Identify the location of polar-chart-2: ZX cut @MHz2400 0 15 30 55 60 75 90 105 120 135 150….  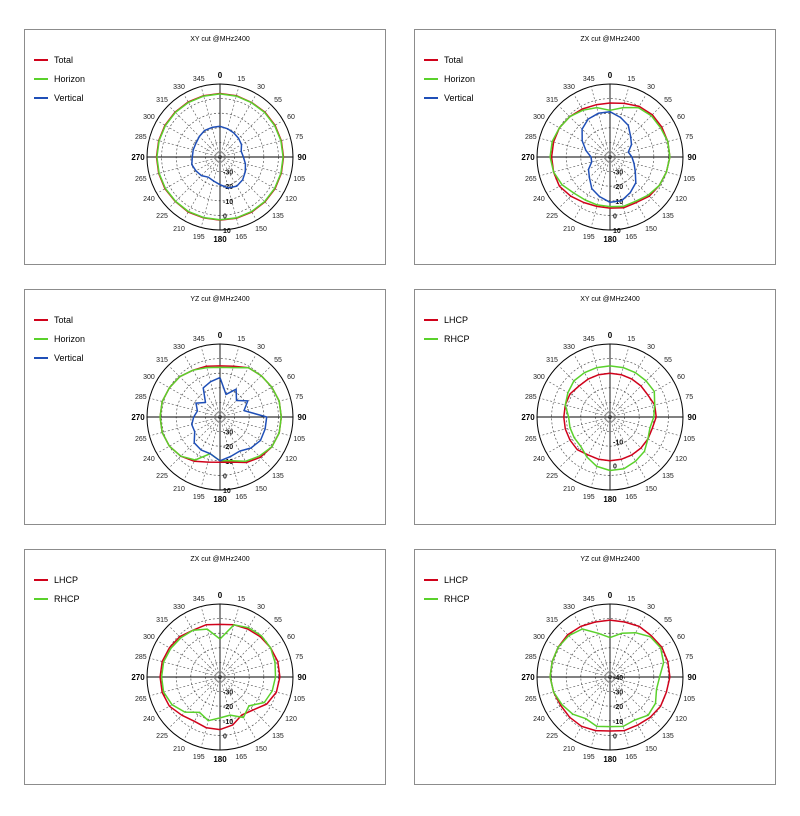
(595, 147).